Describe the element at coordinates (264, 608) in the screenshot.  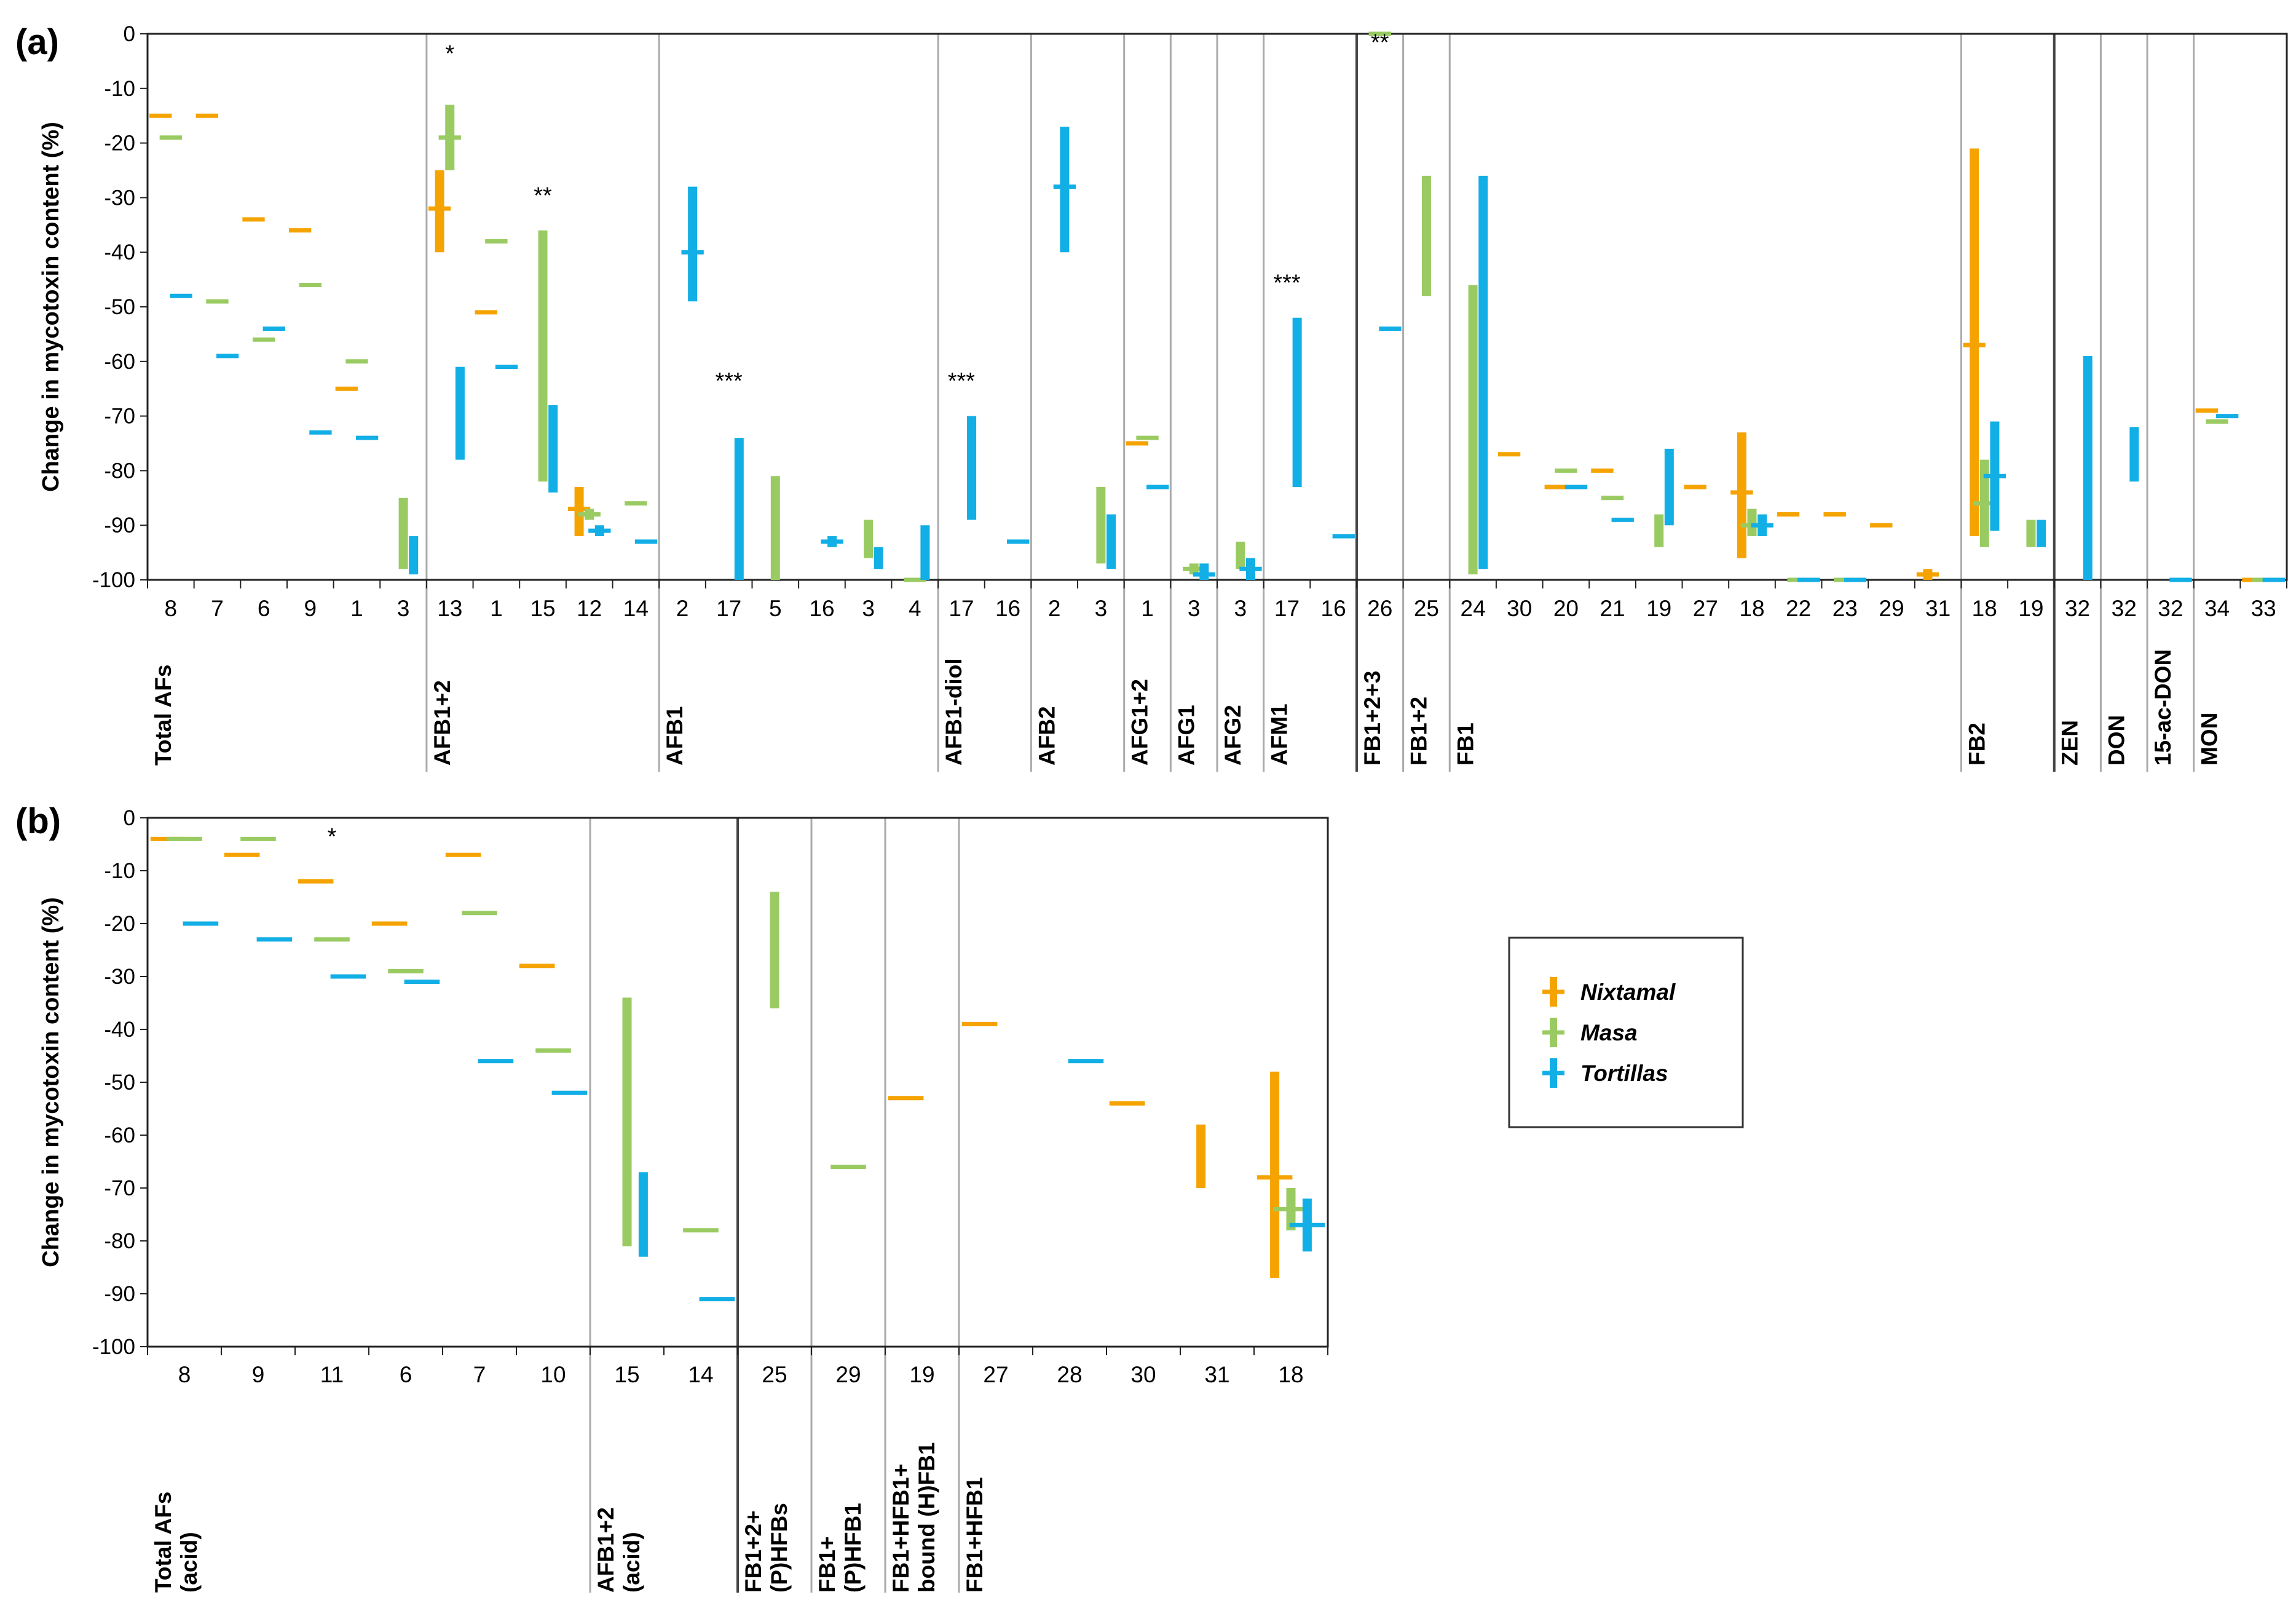
I see `x-tick-label: 6` at that location.